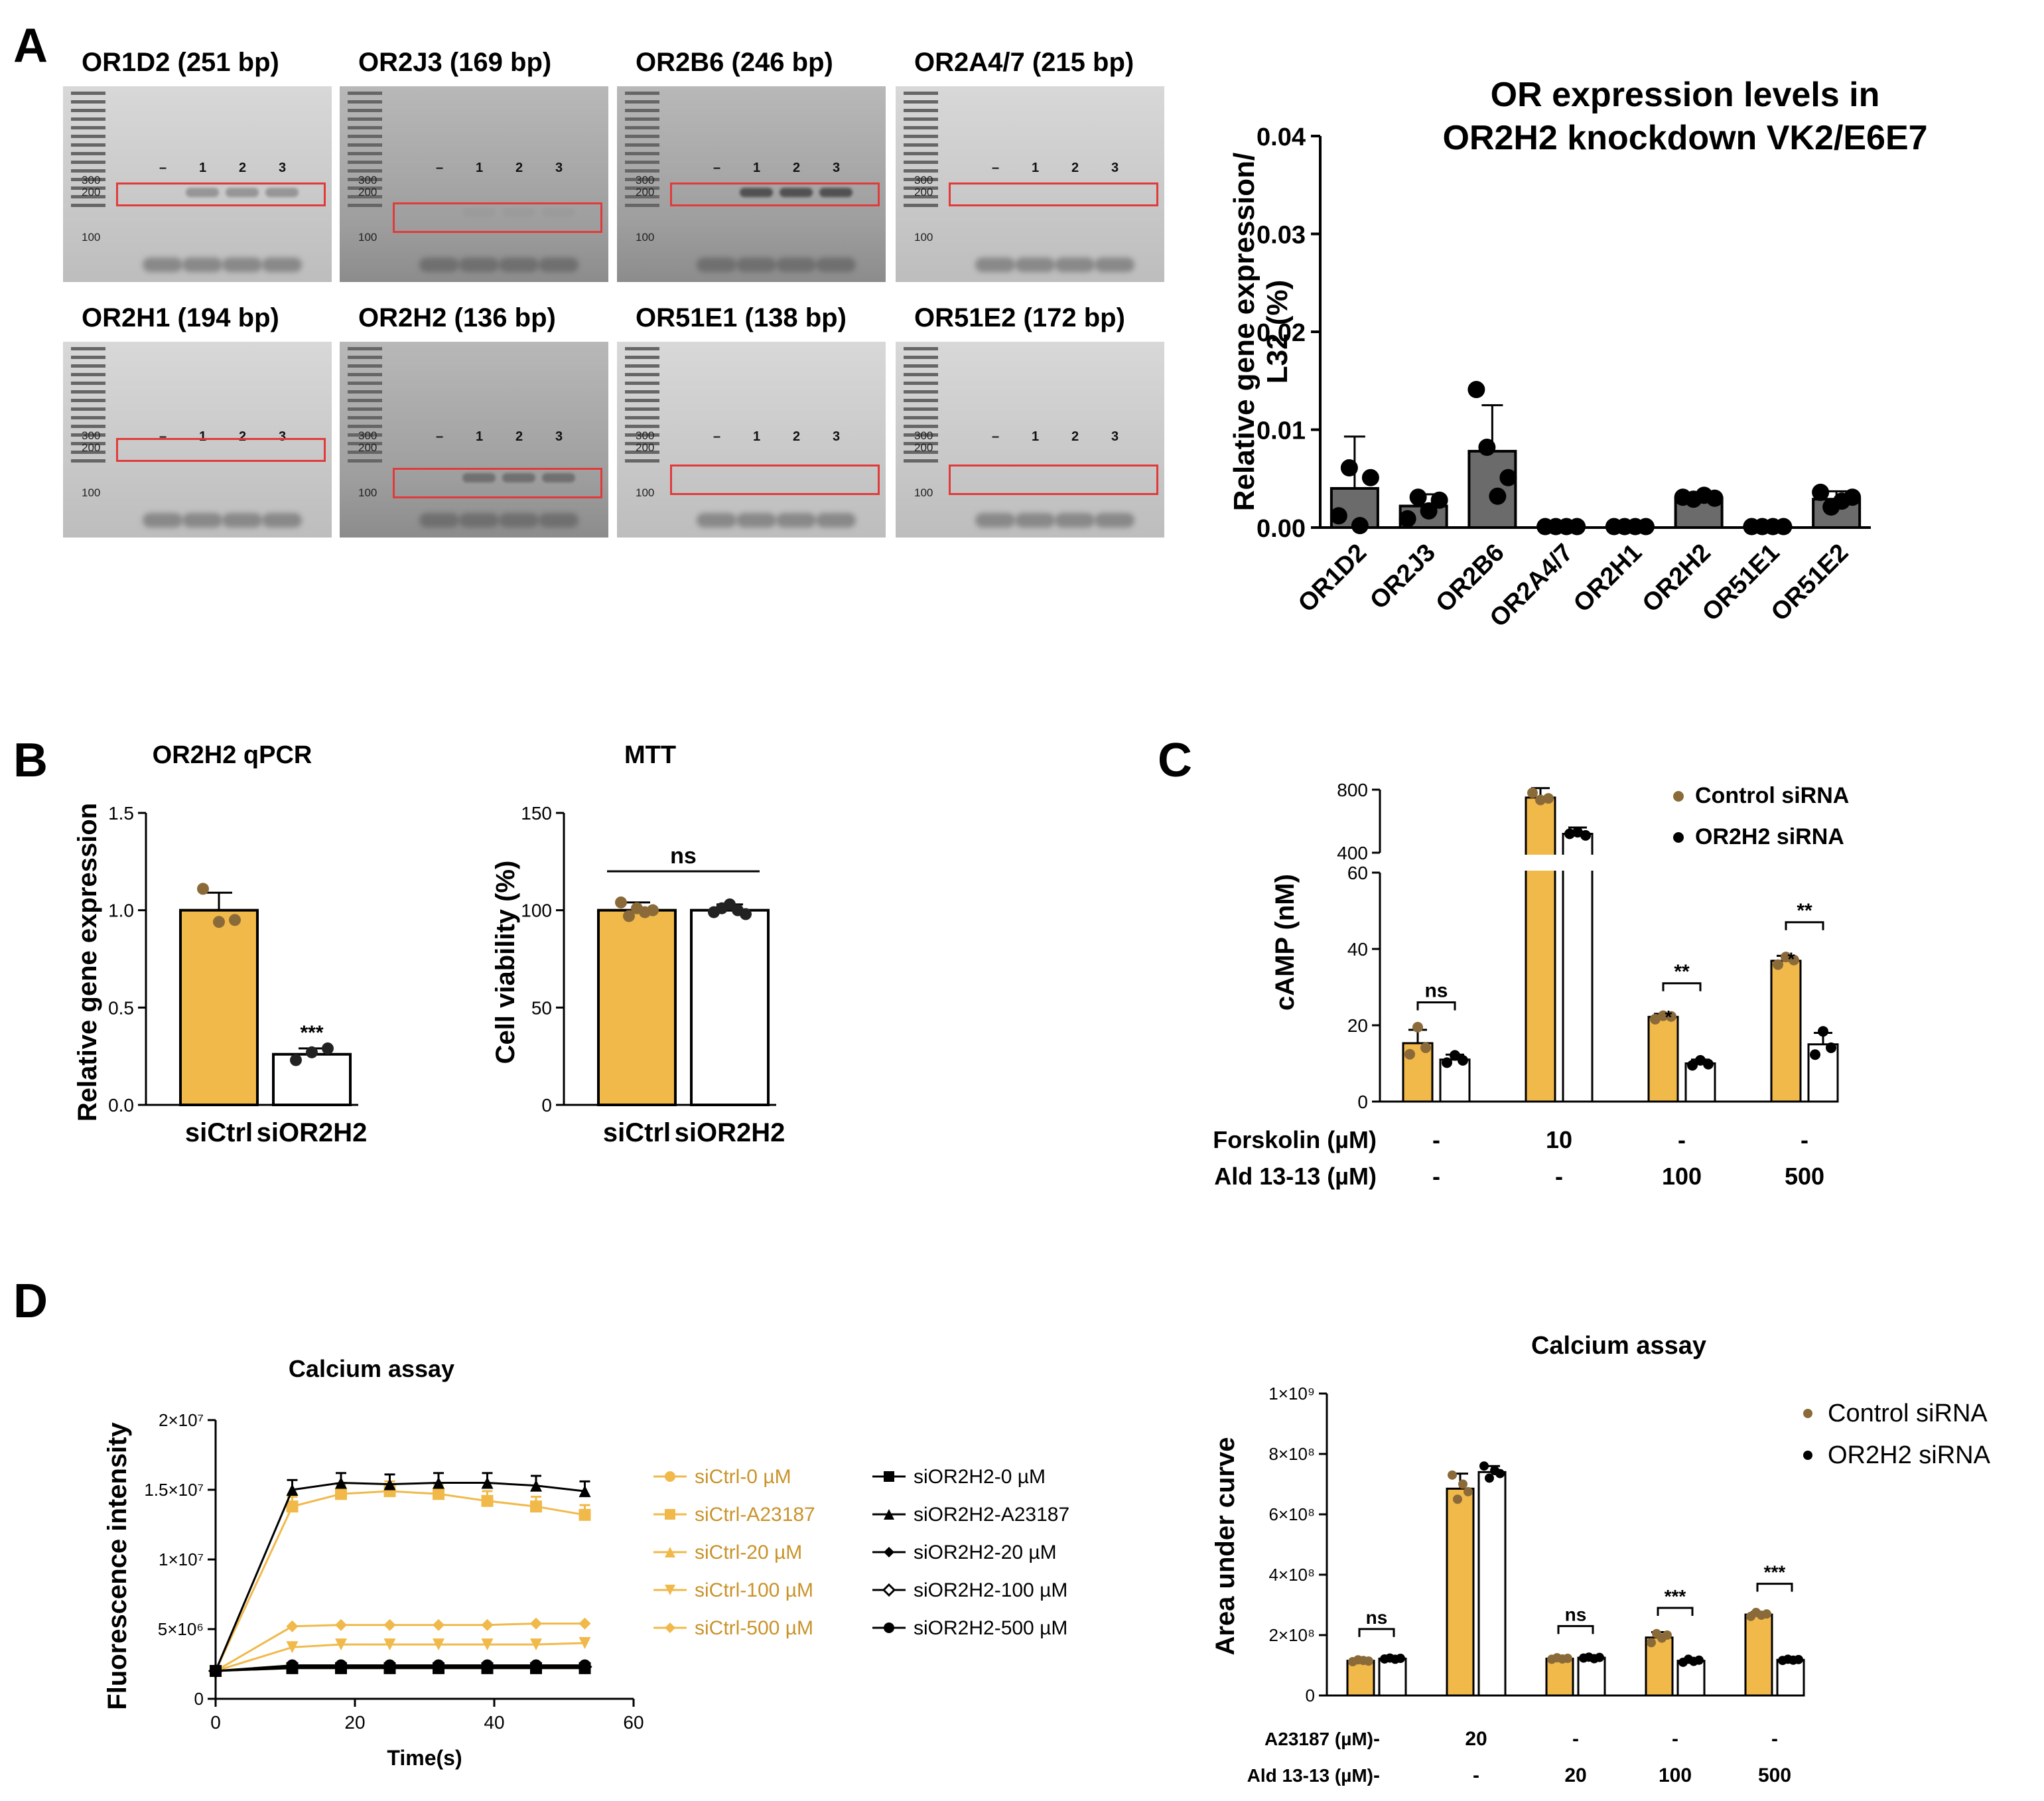 This screenshot has height=1801, width=2044. What do you see at coordinates (1575, 1775) in the screenshot?
I see `condition-value: 20` at bounding box center [1575, 1775].